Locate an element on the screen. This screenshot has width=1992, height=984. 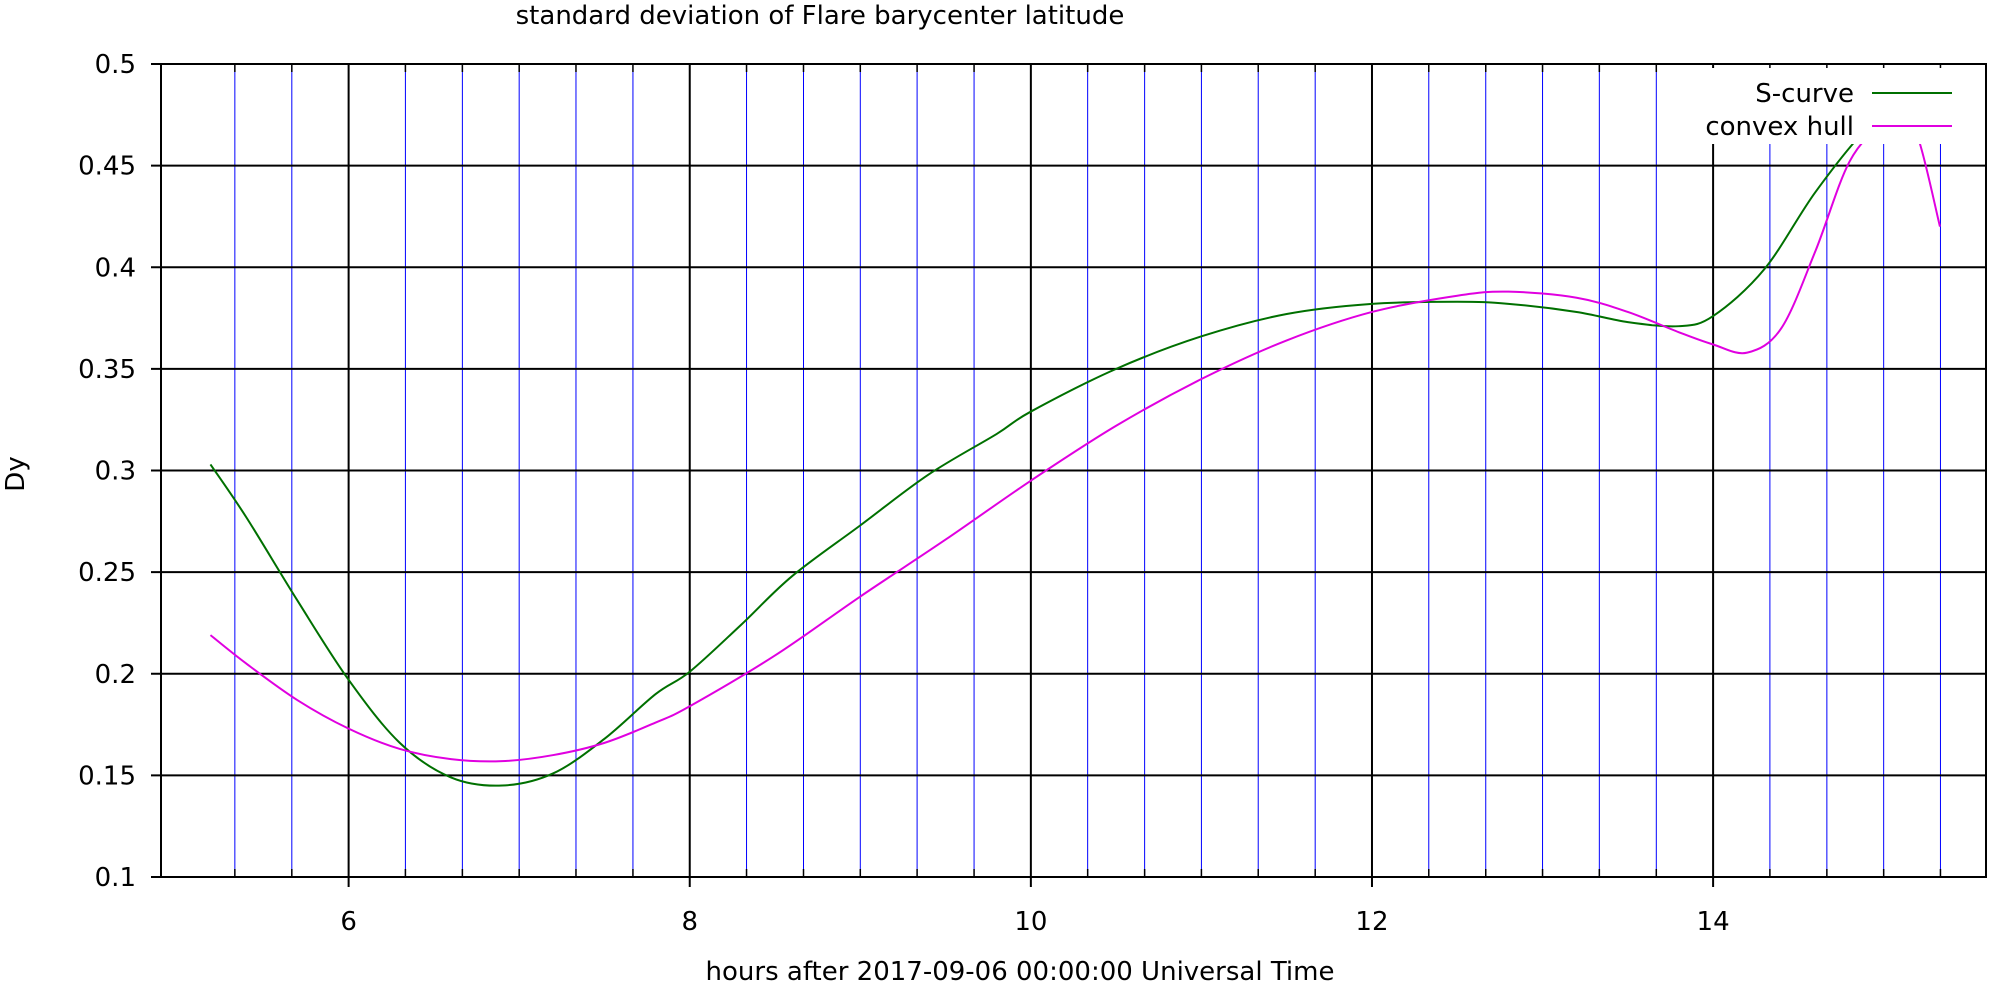
y-tick-label: 0.3 is located at coordinates (115, 472).